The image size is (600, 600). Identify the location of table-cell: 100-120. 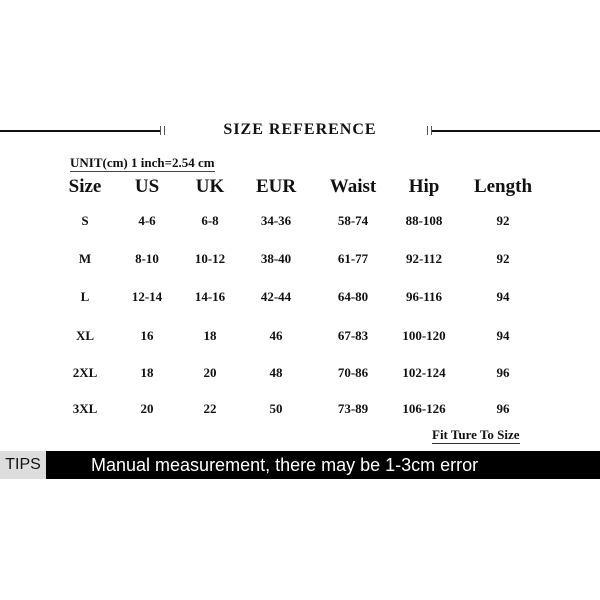
(424, 335).